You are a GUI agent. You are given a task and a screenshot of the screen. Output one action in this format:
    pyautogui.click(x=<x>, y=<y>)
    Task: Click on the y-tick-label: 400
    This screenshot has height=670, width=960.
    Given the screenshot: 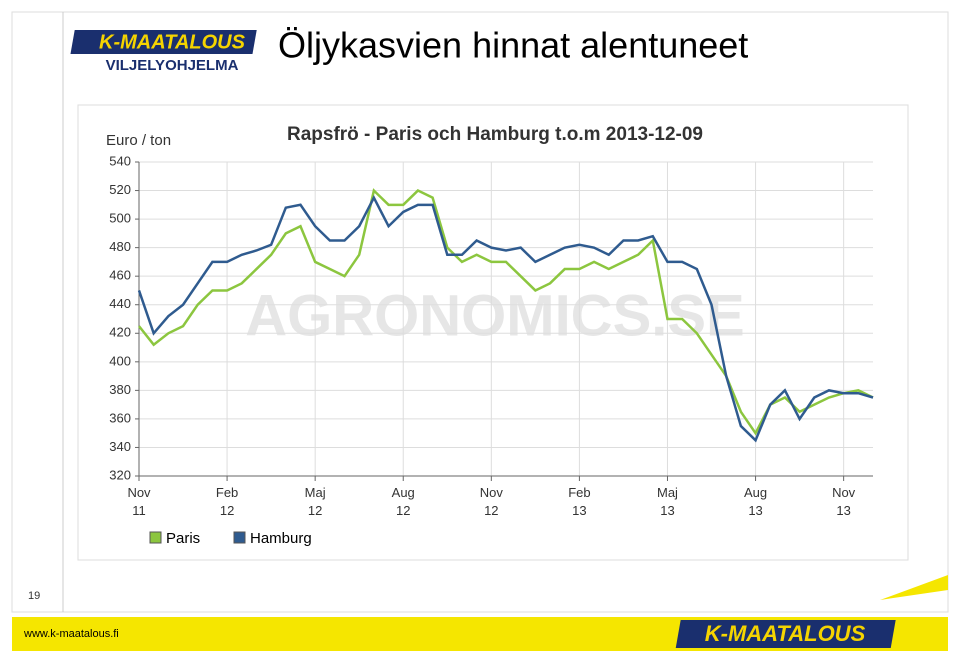 What is the action you would take?
    pyautogui.click(x=120, y=360)
    